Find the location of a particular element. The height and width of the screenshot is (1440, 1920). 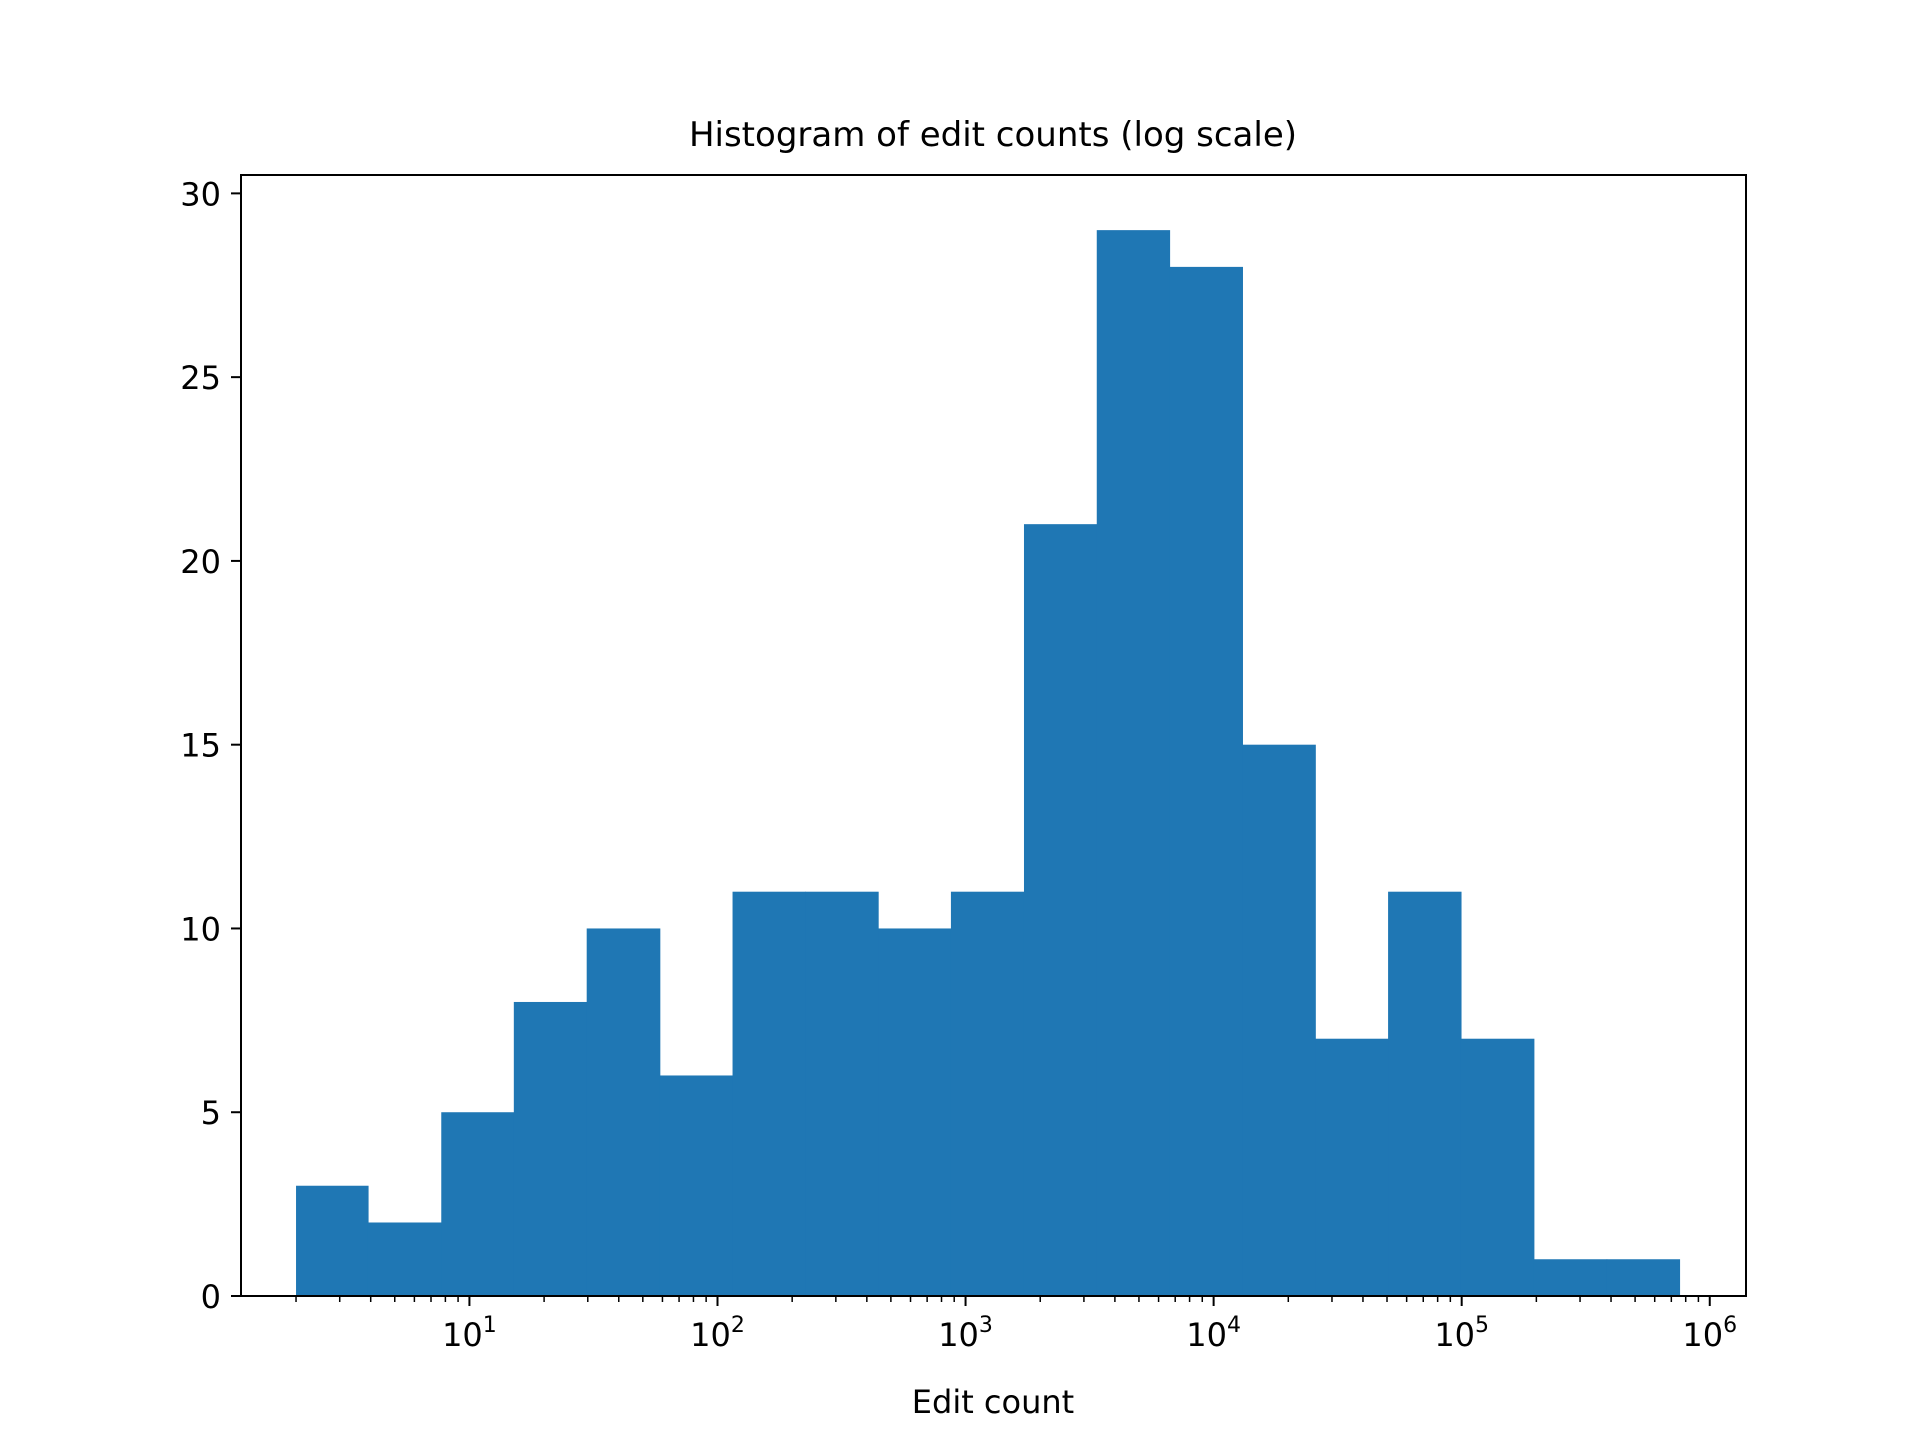

x-tick-label: 10³ is located at coordinates (965, 1333).